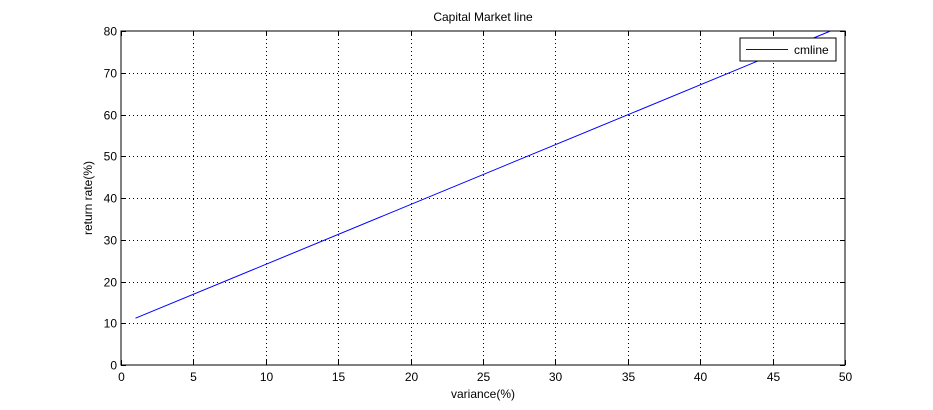 The height and width of the screenshot is (410, 933). I want to click on x-tick-label: 45, so click(774, 377).